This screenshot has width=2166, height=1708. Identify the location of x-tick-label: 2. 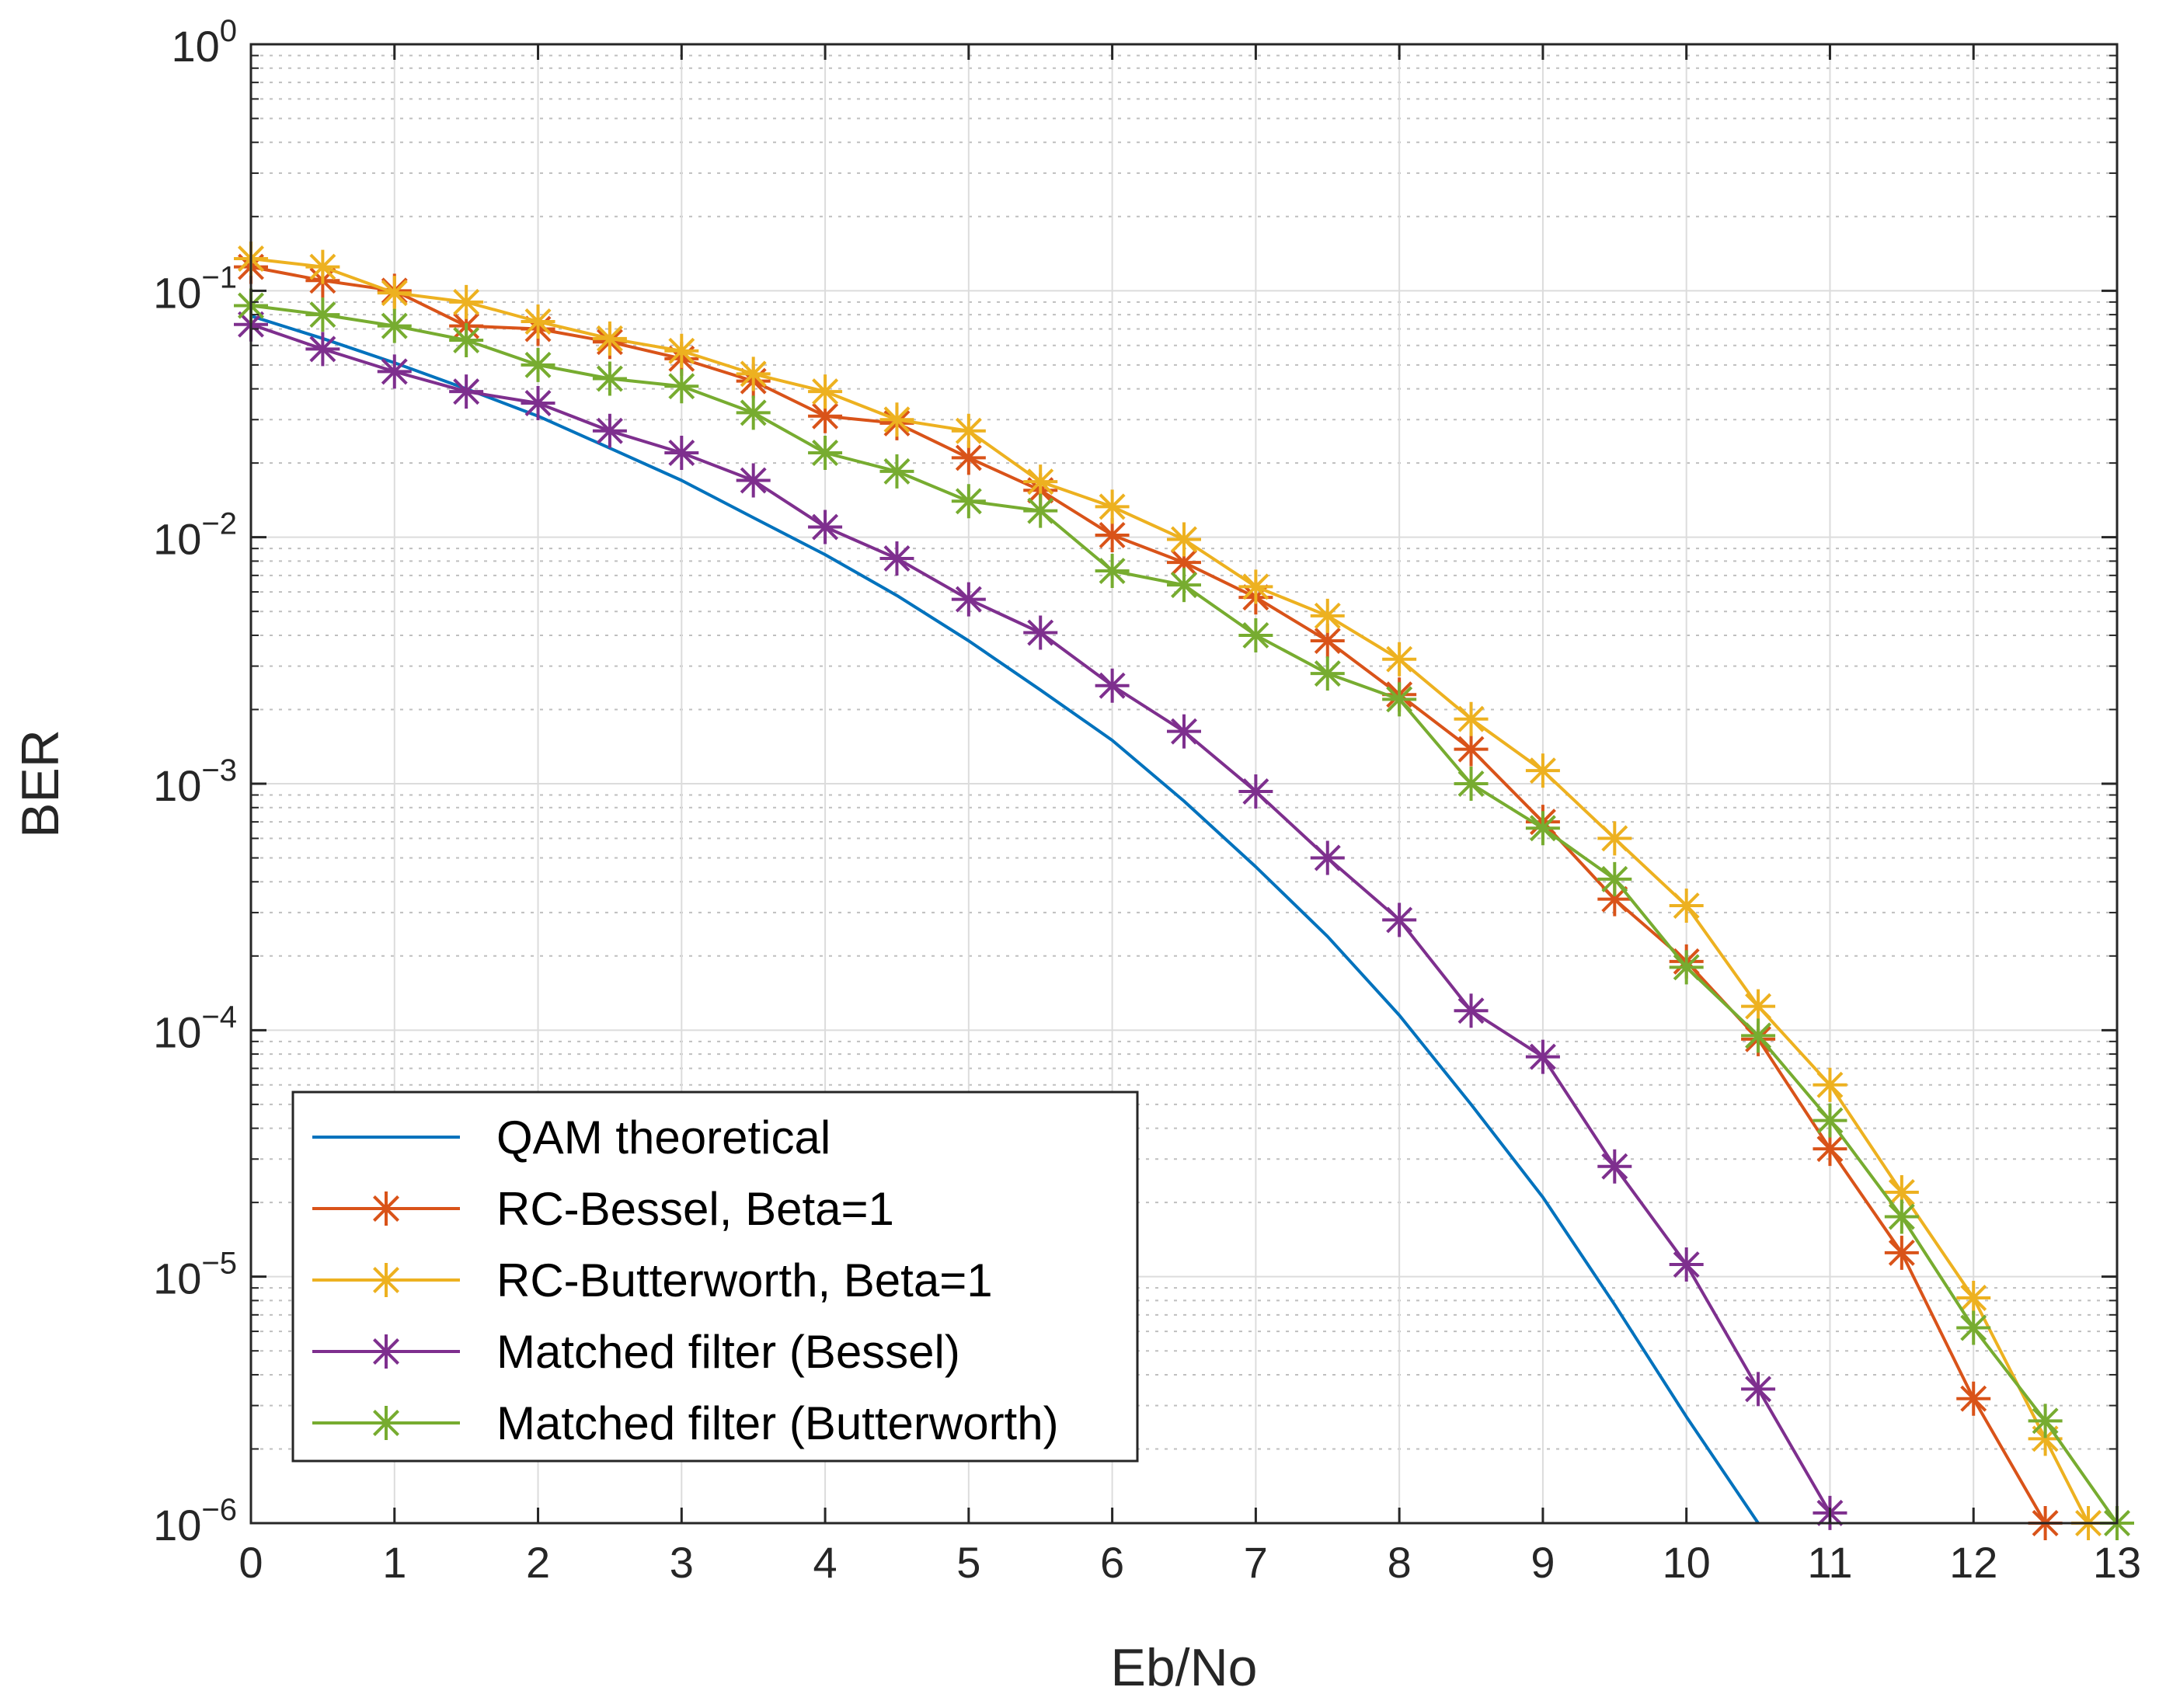
(538, 1562).